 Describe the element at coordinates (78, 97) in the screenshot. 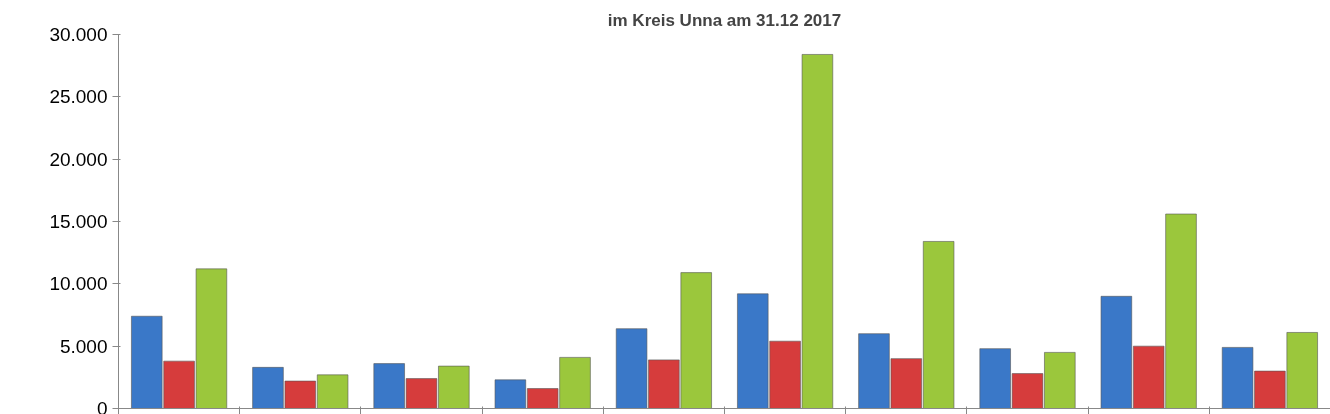

I see `y-tick-label: 25.000` at that location.